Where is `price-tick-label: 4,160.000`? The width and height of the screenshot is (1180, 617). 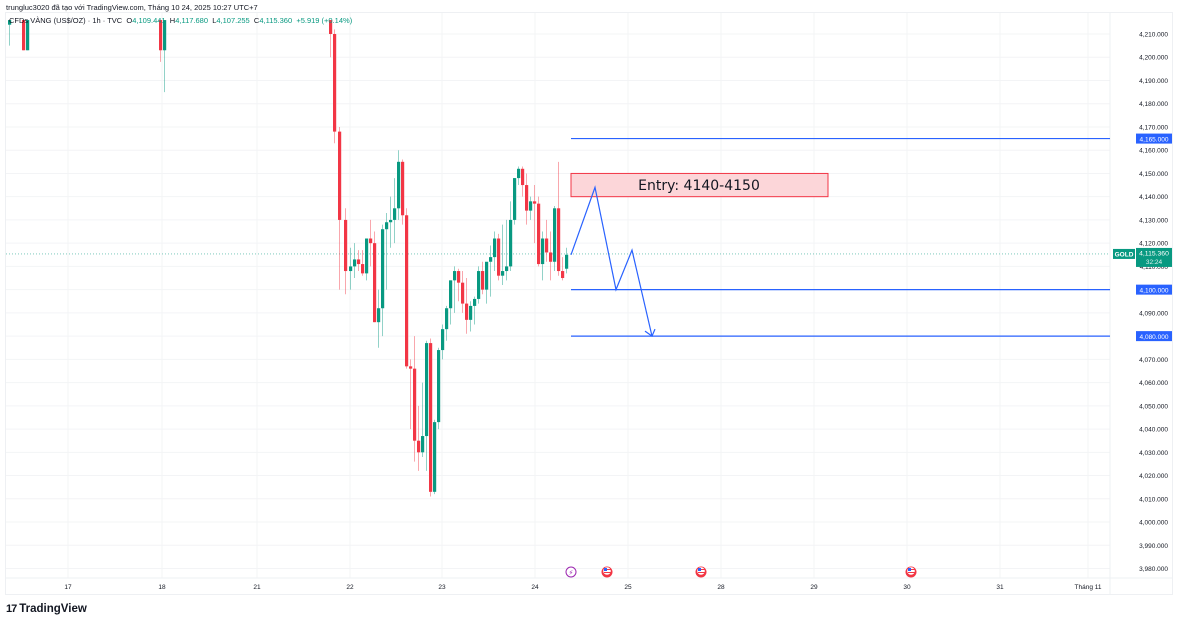
price-tick-label: 4,160.000 is located at coordinates (1153, 151).